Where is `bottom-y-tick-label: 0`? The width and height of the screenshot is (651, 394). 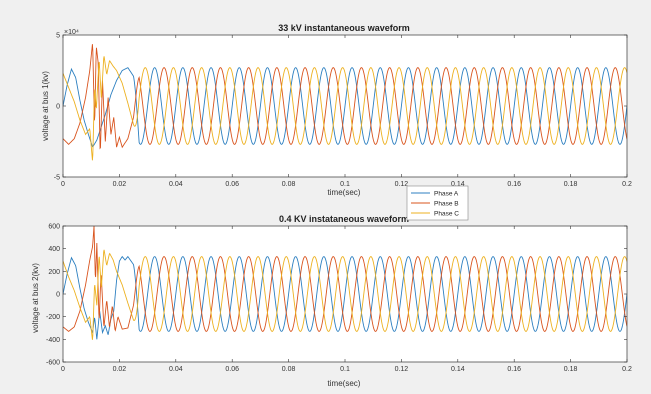
bottom-y-tick-label: 0 is located at coordinates (58, 295).